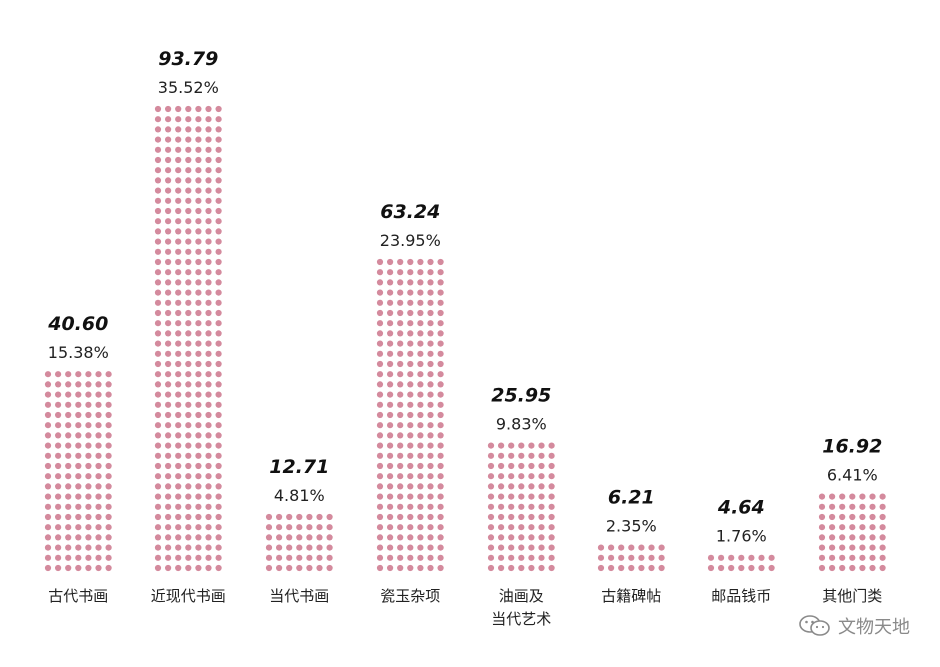  Describe the element at coordinates (852, 446) in the screenshot. I see `value-label: 16.92` at that location.